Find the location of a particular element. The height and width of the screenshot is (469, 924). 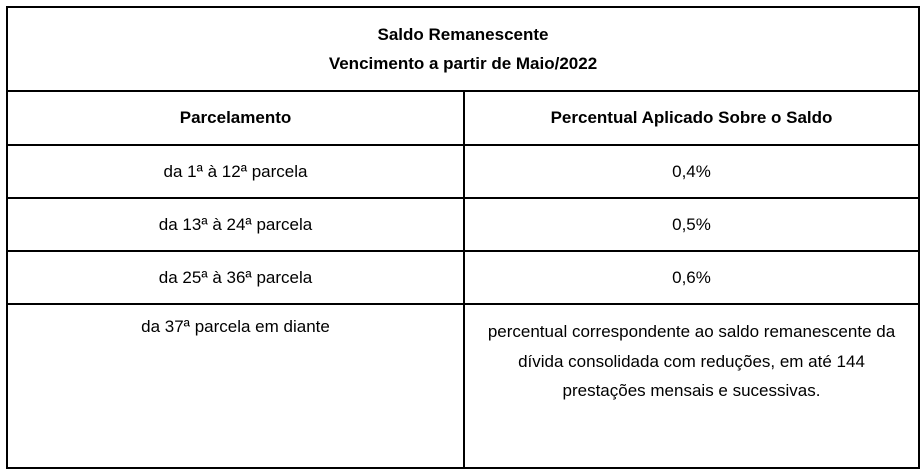

cell-range: da 25ª à 36ª parcela is located at coordinates (236, 278).